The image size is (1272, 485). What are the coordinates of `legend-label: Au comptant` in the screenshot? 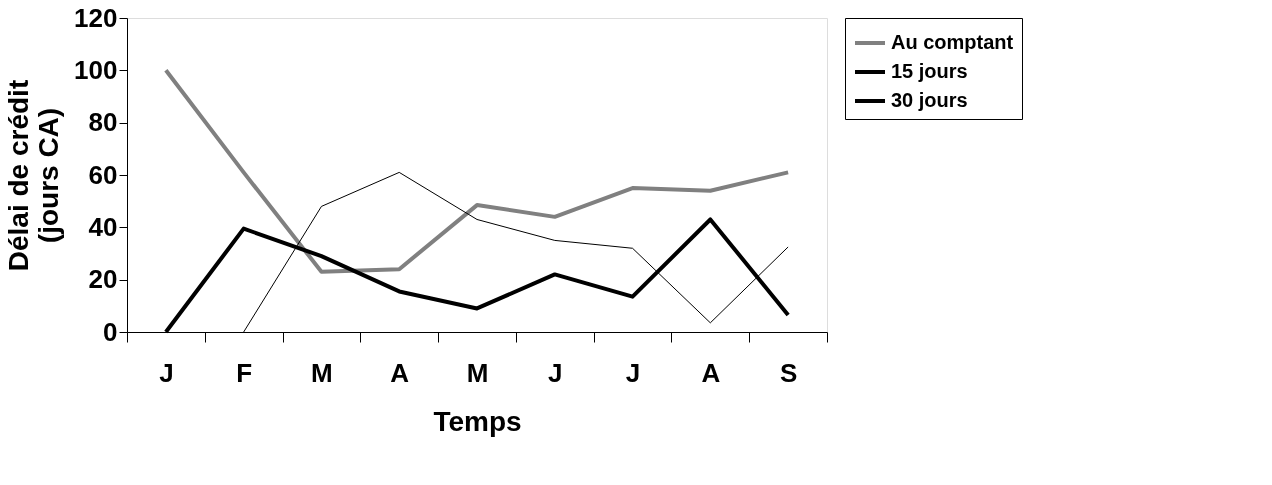 It's located at (952, 42).